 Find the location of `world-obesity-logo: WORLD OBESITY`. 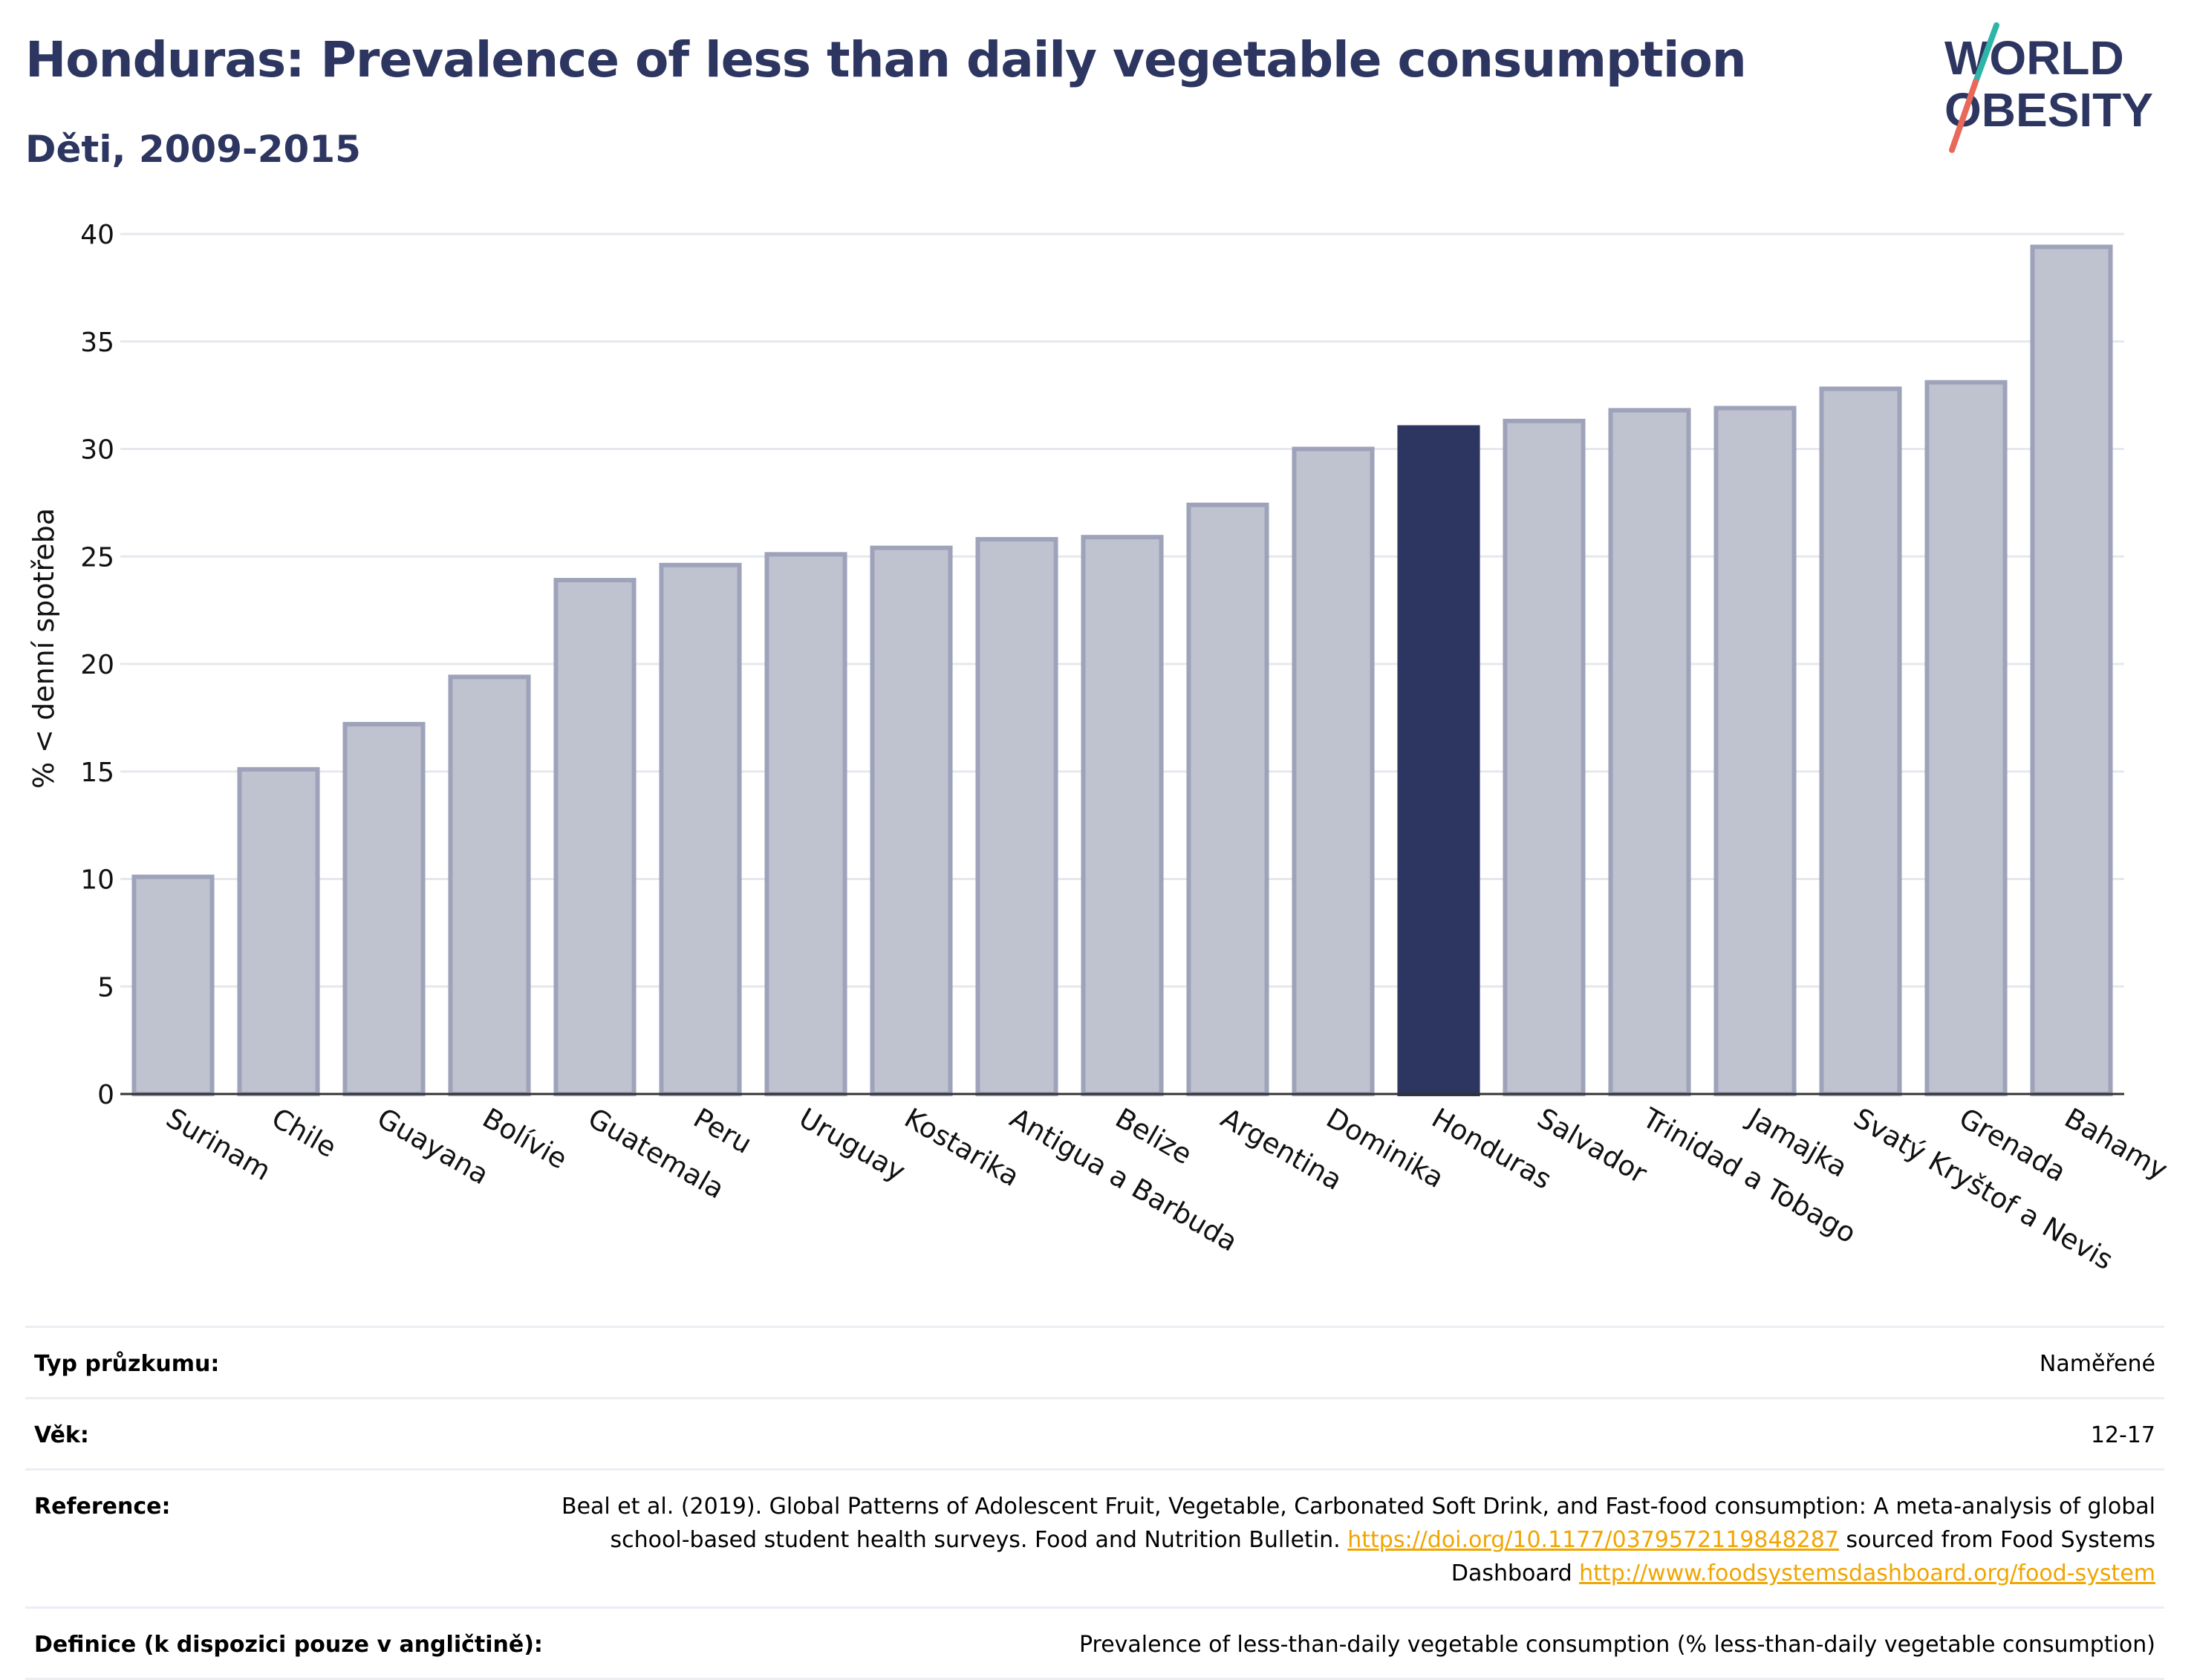

world-obesity-logo: WORLD OBESITY is located at coordinates (2048, 88).